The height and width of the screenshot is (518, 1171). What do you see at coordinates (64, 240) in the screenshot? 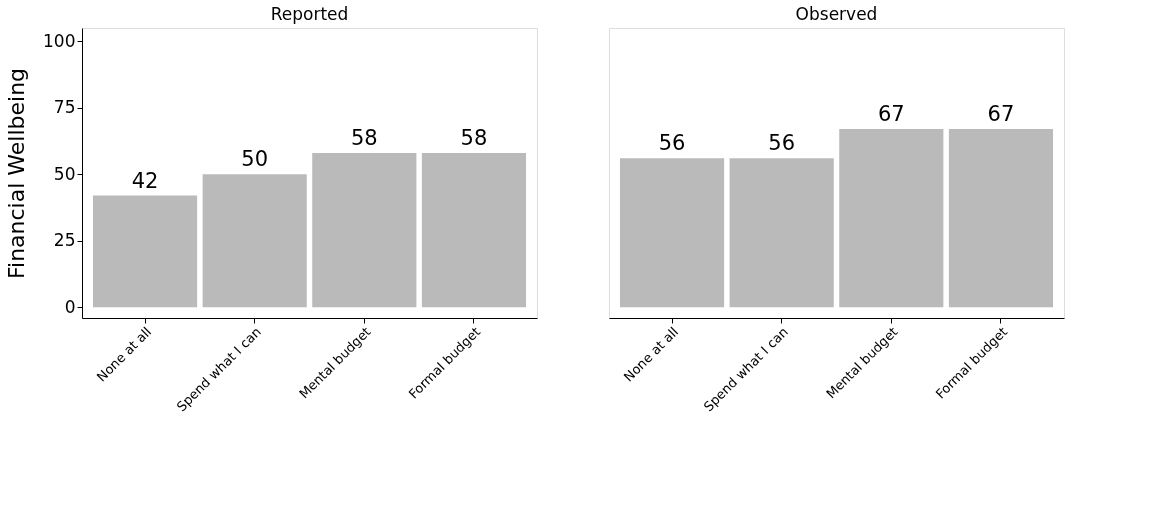
I see `y-tick-label: 25` at bounding box center [64, 240].